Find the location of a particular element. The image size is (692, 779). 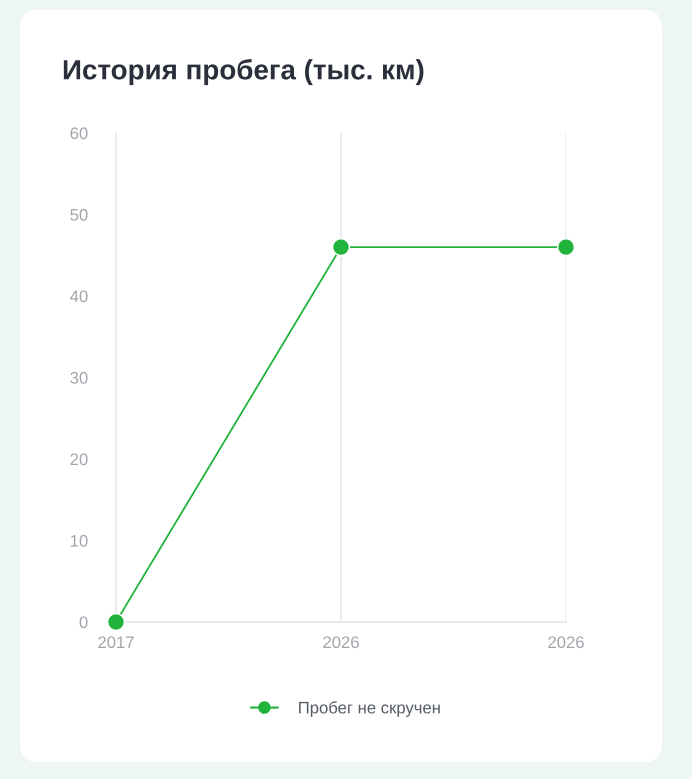

y-tick-label: 30 is located at coordinates (79, 378).